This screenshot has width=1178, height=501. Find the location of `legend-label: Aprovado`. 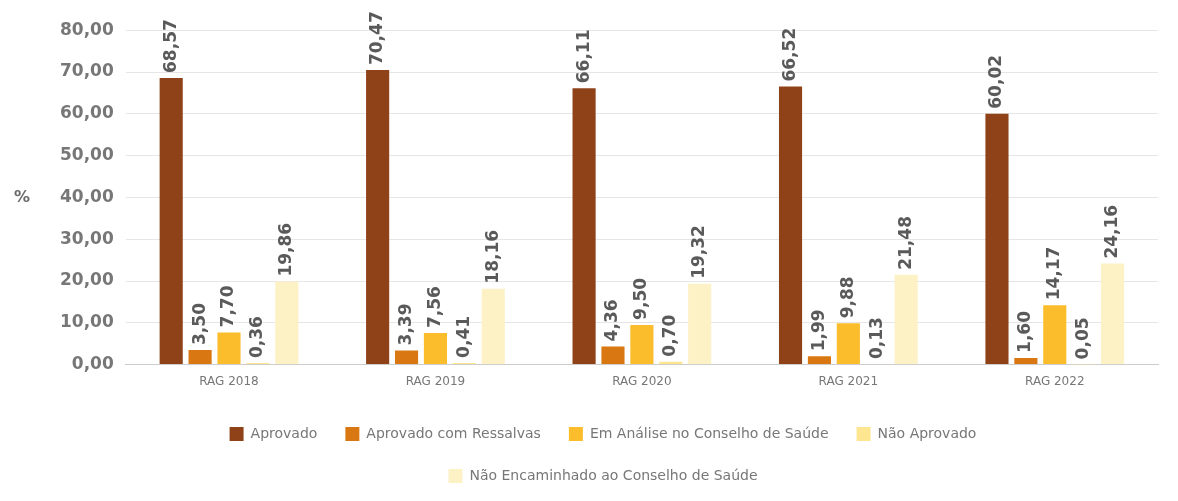

legend-label: Aprovado is located at coordinates (284, 432).